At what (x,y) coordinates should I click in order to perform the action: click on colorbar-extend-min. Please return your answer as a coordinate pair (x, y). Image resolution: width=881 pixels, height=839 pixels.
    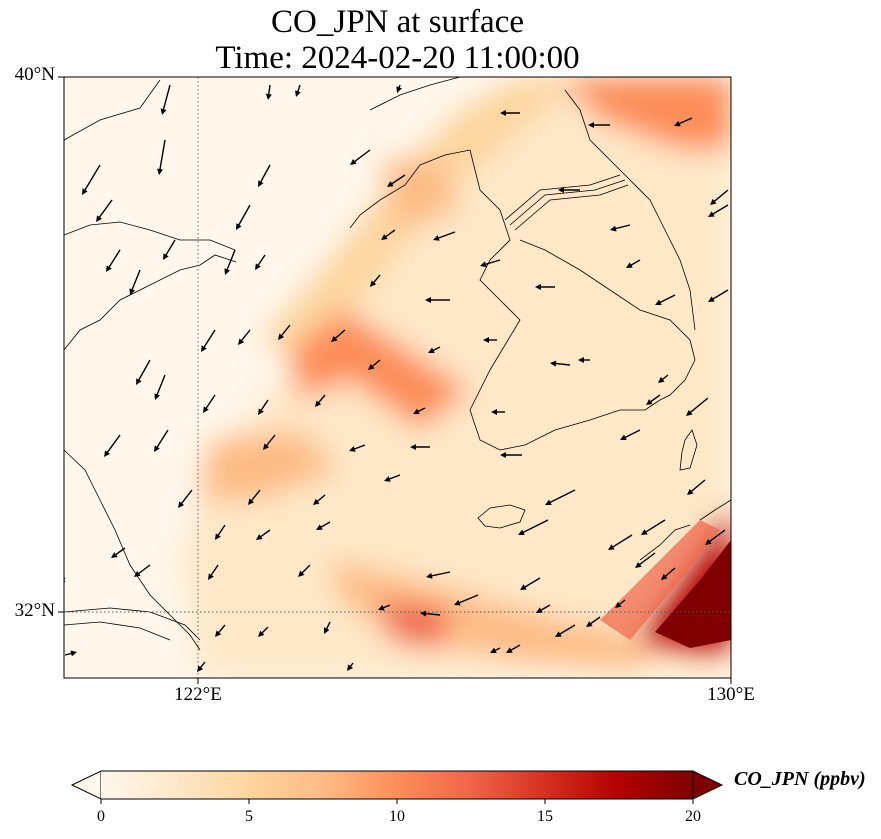
    Looking at the image, I should click on (86, 785).